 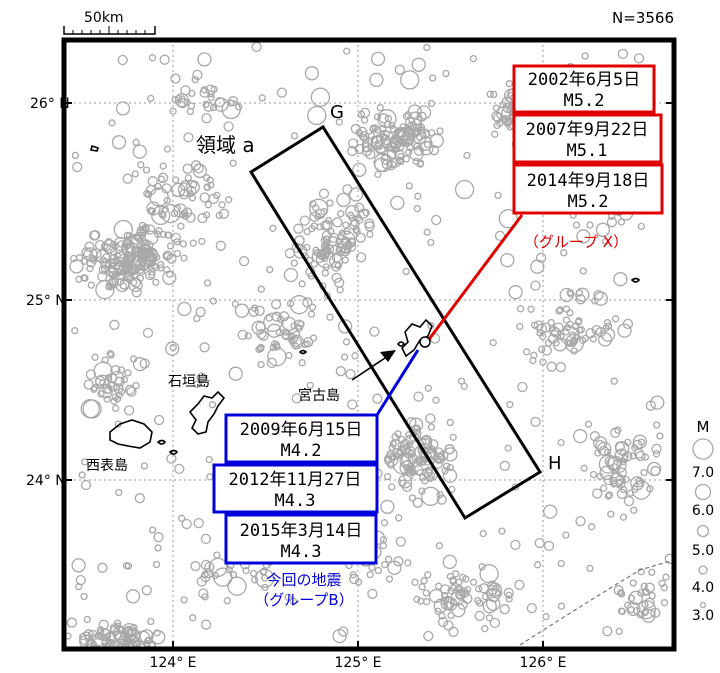 What do you see at coordinates (172, 663) in the screenshot?
I see `lon-label-124: 124° E` at bounding box center [172, 663].